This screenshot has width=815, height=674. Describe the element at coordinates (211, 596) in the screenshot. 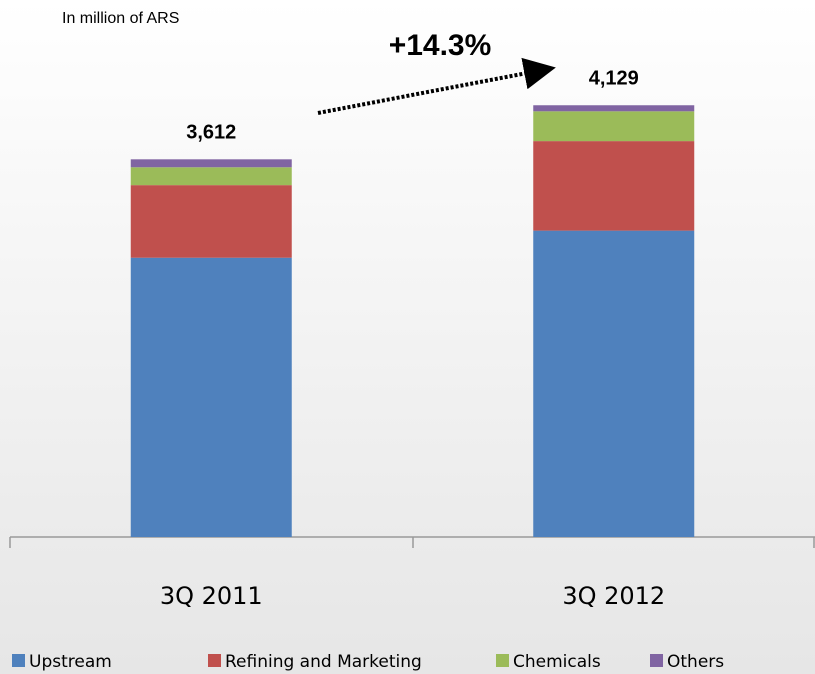

I see `x-tick-label: 3Q 2011` at that location.